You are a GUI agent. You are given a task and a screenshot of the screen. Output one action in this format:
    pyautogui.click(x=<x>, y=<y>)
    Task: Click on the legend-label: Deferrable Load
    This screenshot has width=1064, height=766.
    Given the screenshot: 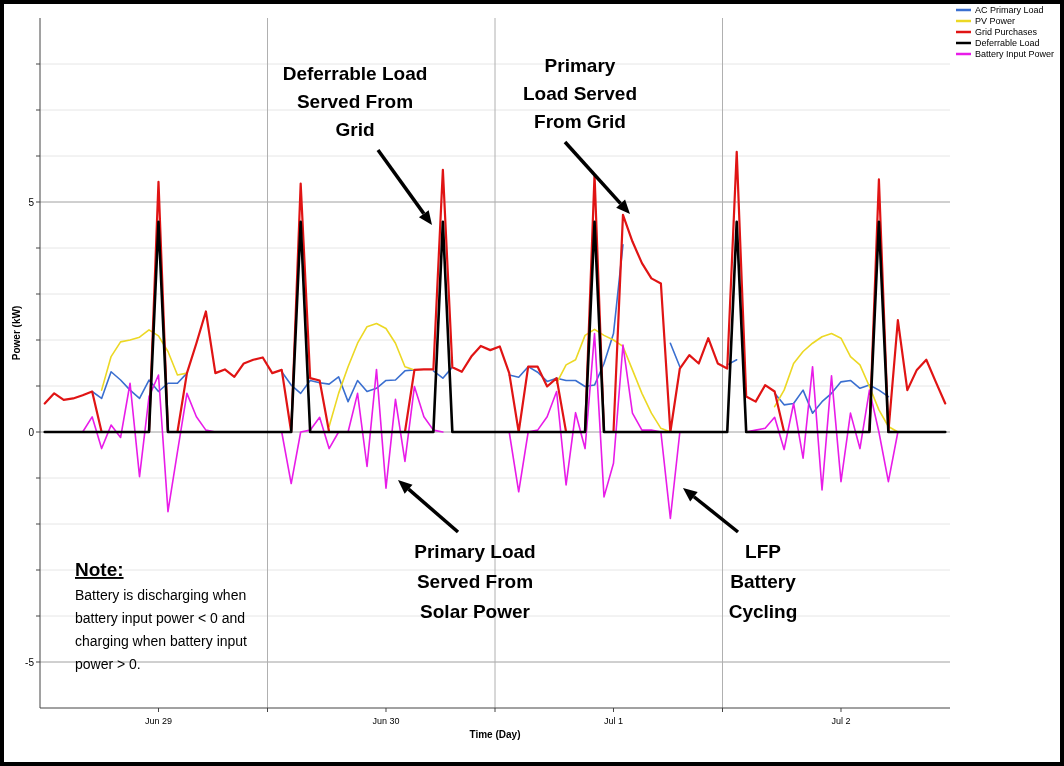 What is the action you would take?
    pyautogui.click(x=1007, y=43)
    